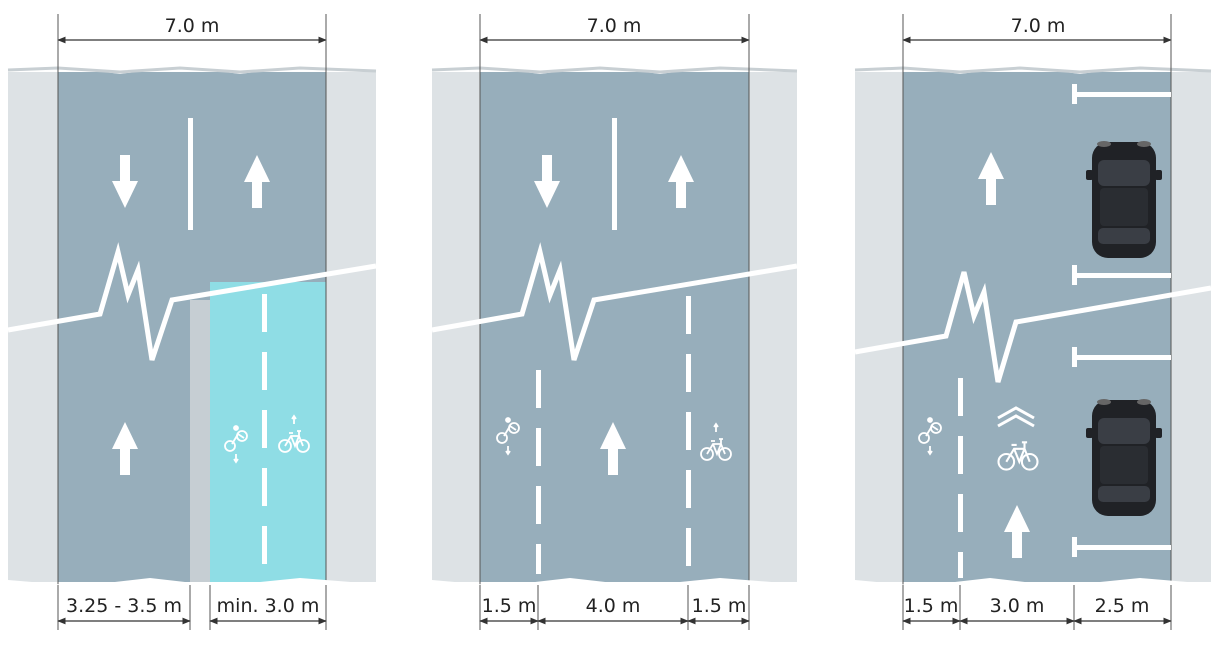 The width and height of the screenshot is (1213, 646). I want to click on chevron-icon, so click(1016, 417).